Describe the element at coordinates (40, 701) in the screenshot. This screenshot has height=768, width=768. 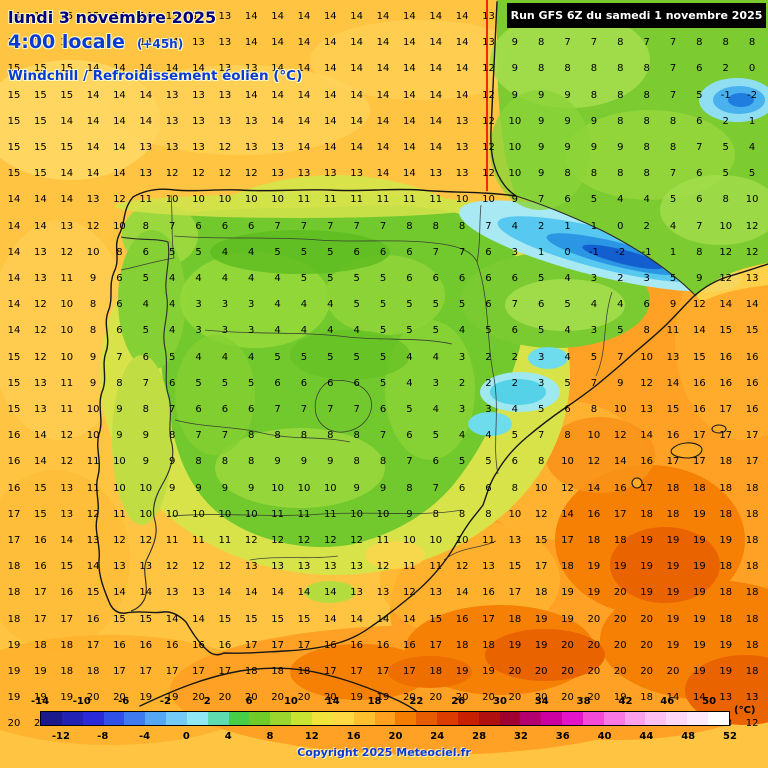
I see `scale-tick: -14` at that location.